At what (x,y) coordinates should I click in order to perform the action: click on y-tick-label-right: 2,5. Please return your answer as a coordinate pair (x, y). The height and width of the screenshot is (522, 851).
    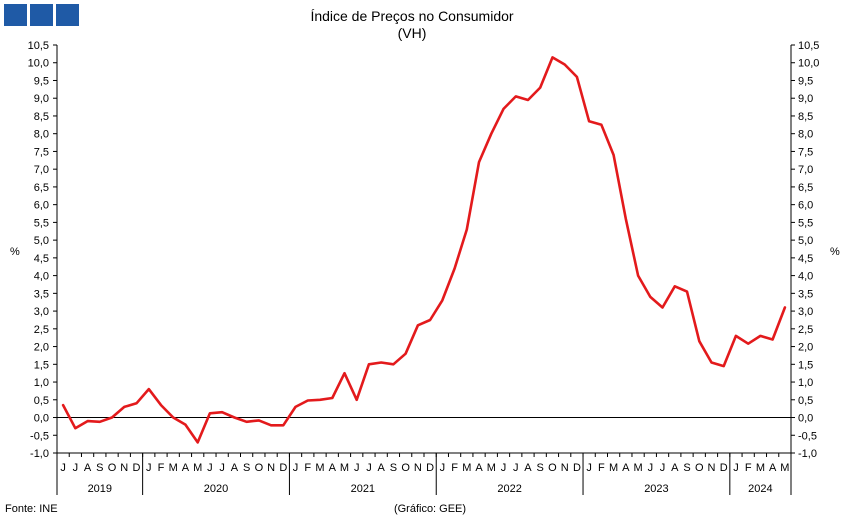
    Looking at the image, I should click on (805, 330).